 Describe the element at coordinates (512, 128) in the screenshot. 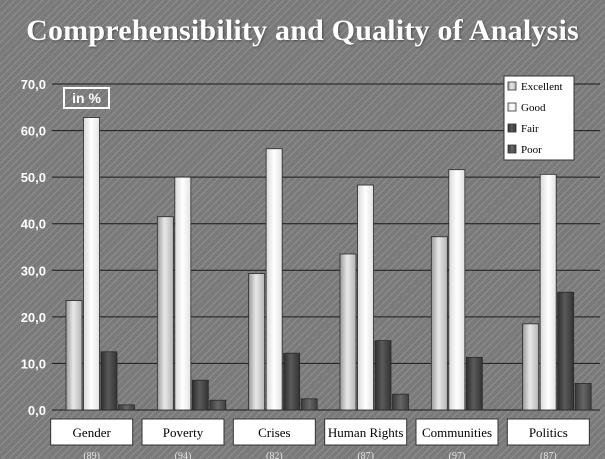

I see `legend-swatch-fair` at that location.